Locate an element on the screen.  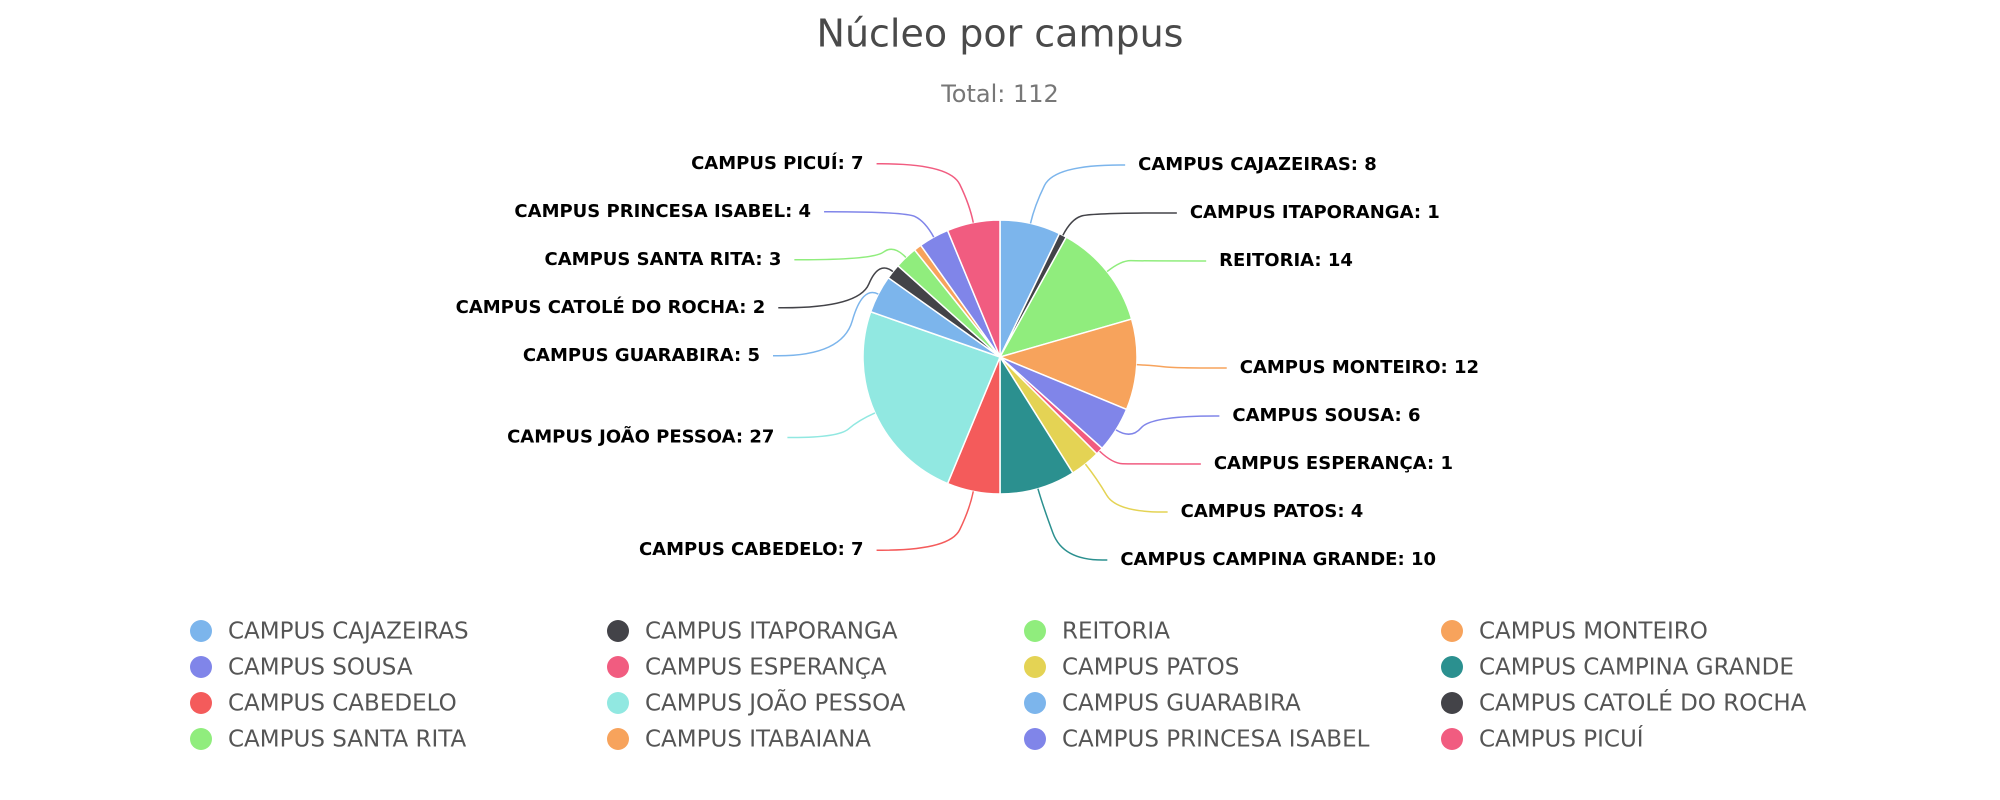
chart-title: Núcleo por campus is located at coordinates (1000, 34).